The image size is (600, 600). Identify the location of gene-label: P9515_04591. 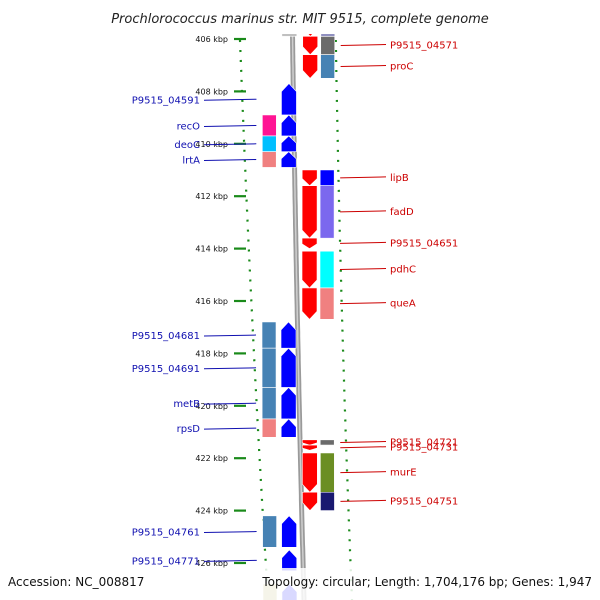
(166, 100).